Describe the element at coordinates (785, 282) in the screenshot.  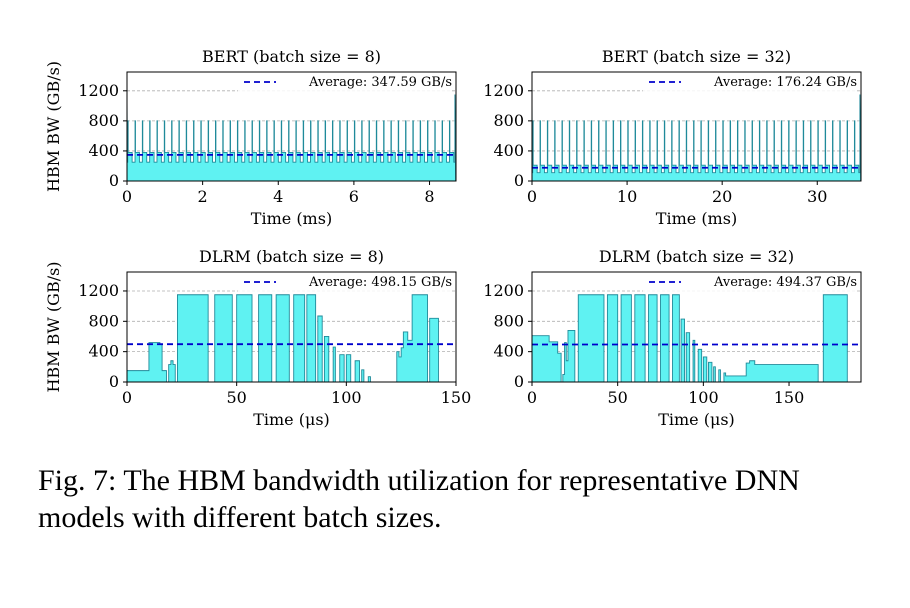
I see `legend-label: Average: 494.37 GB/s` at that location.